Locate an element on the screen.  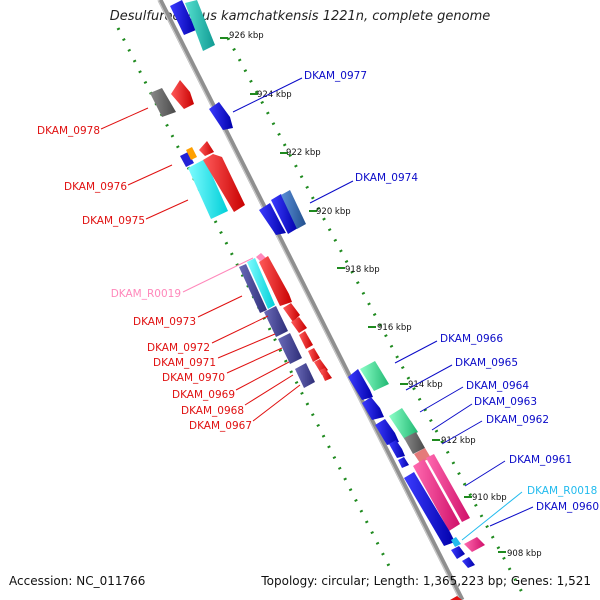
gene-label-dkam-r0018: DKAM_R0018 is located at coordinates (562, 491).